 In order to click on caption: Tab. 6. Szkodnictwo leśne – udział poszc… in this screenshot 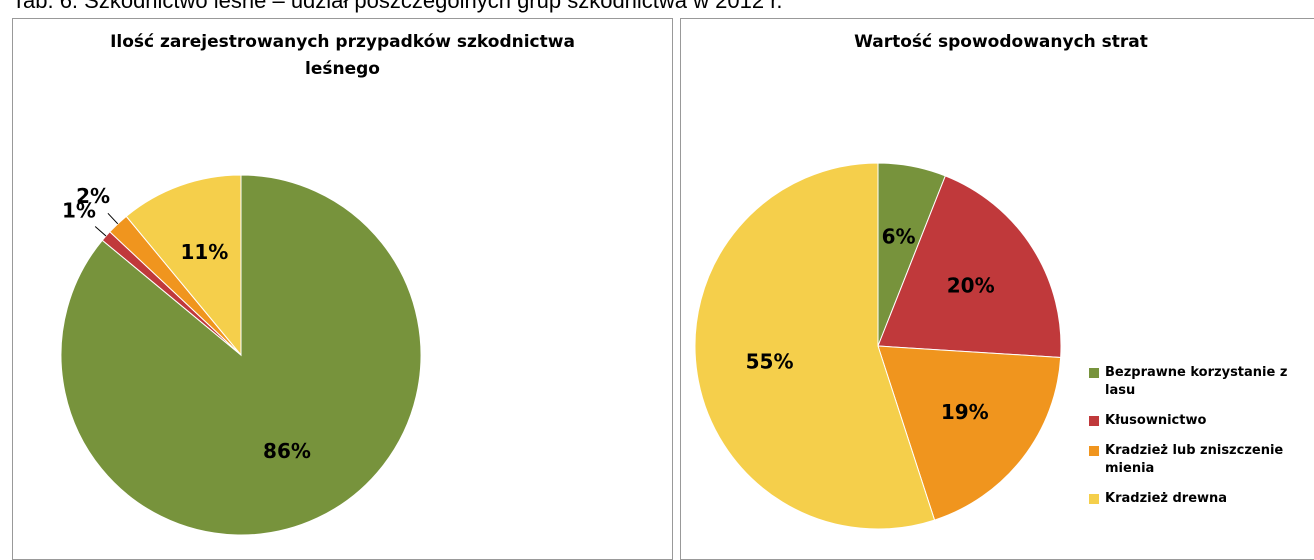, I will do `click(397, 6)`.